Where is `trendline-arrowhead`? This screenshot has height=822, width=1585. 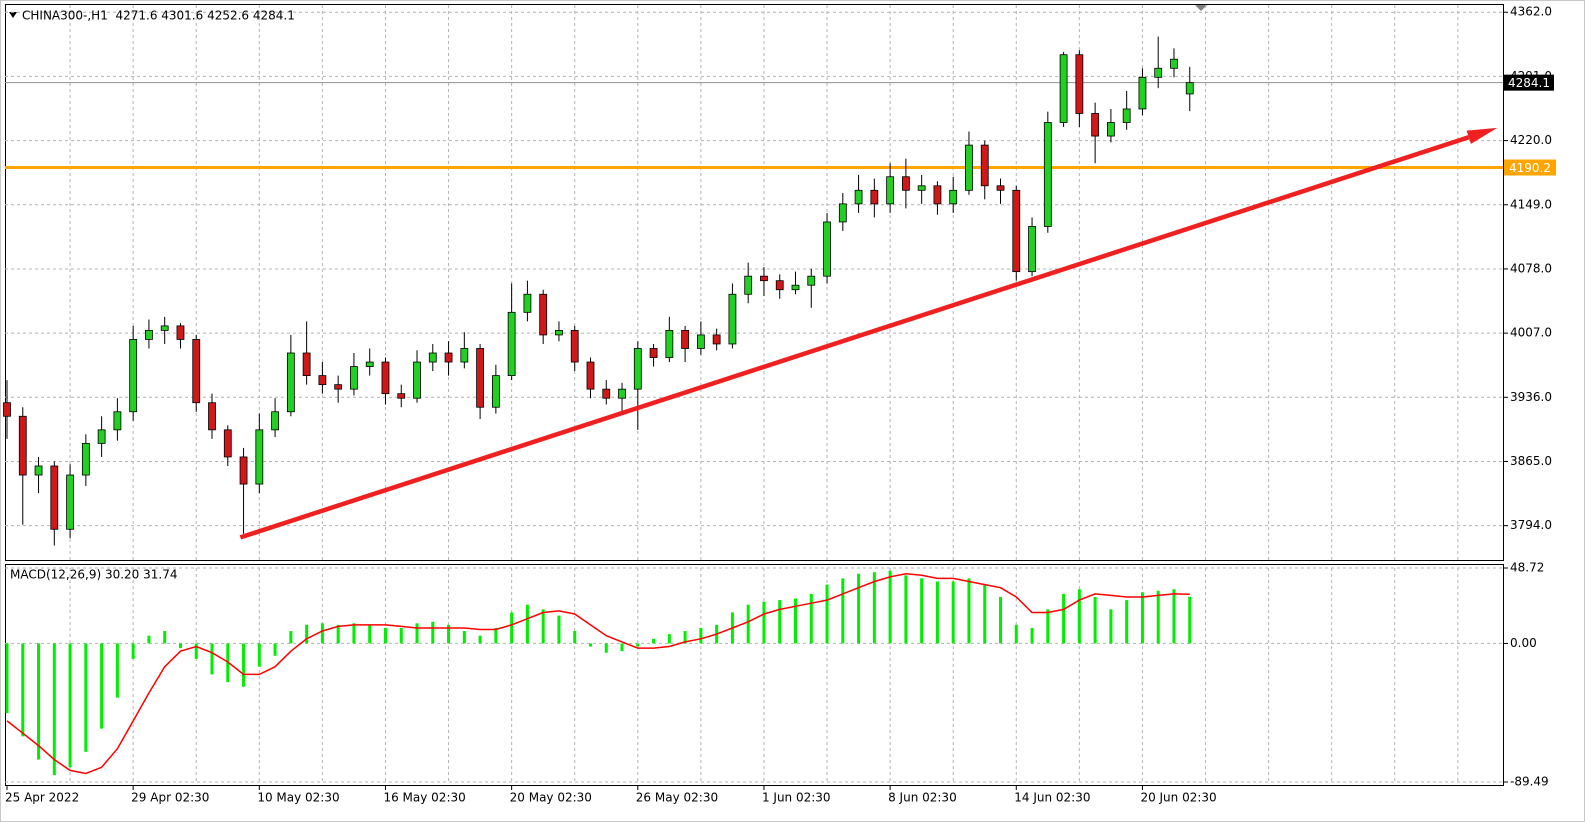
trendline-arrowhead is located at coordinates (1482, 135).